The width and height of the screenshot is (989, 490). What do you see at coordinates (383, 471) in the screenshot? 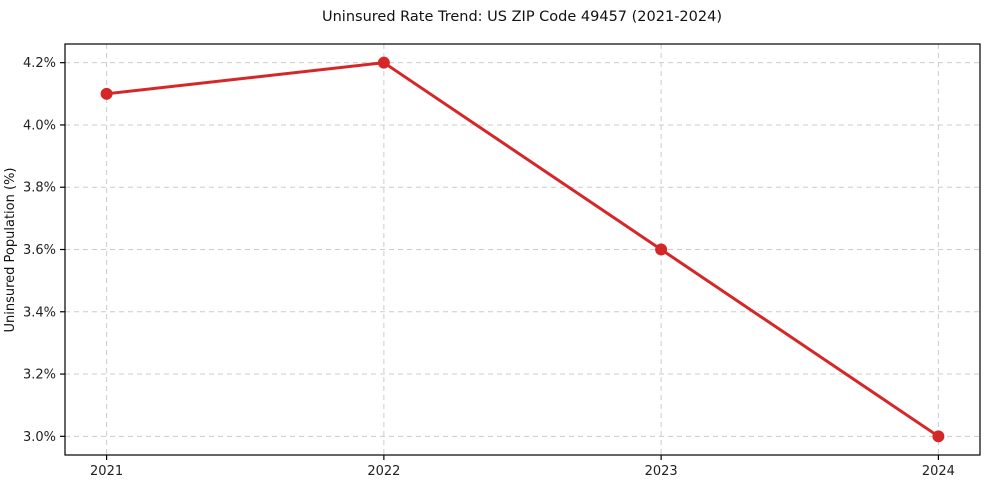
I see `x-tick-label: 2022` at bounding box center [383, 471].